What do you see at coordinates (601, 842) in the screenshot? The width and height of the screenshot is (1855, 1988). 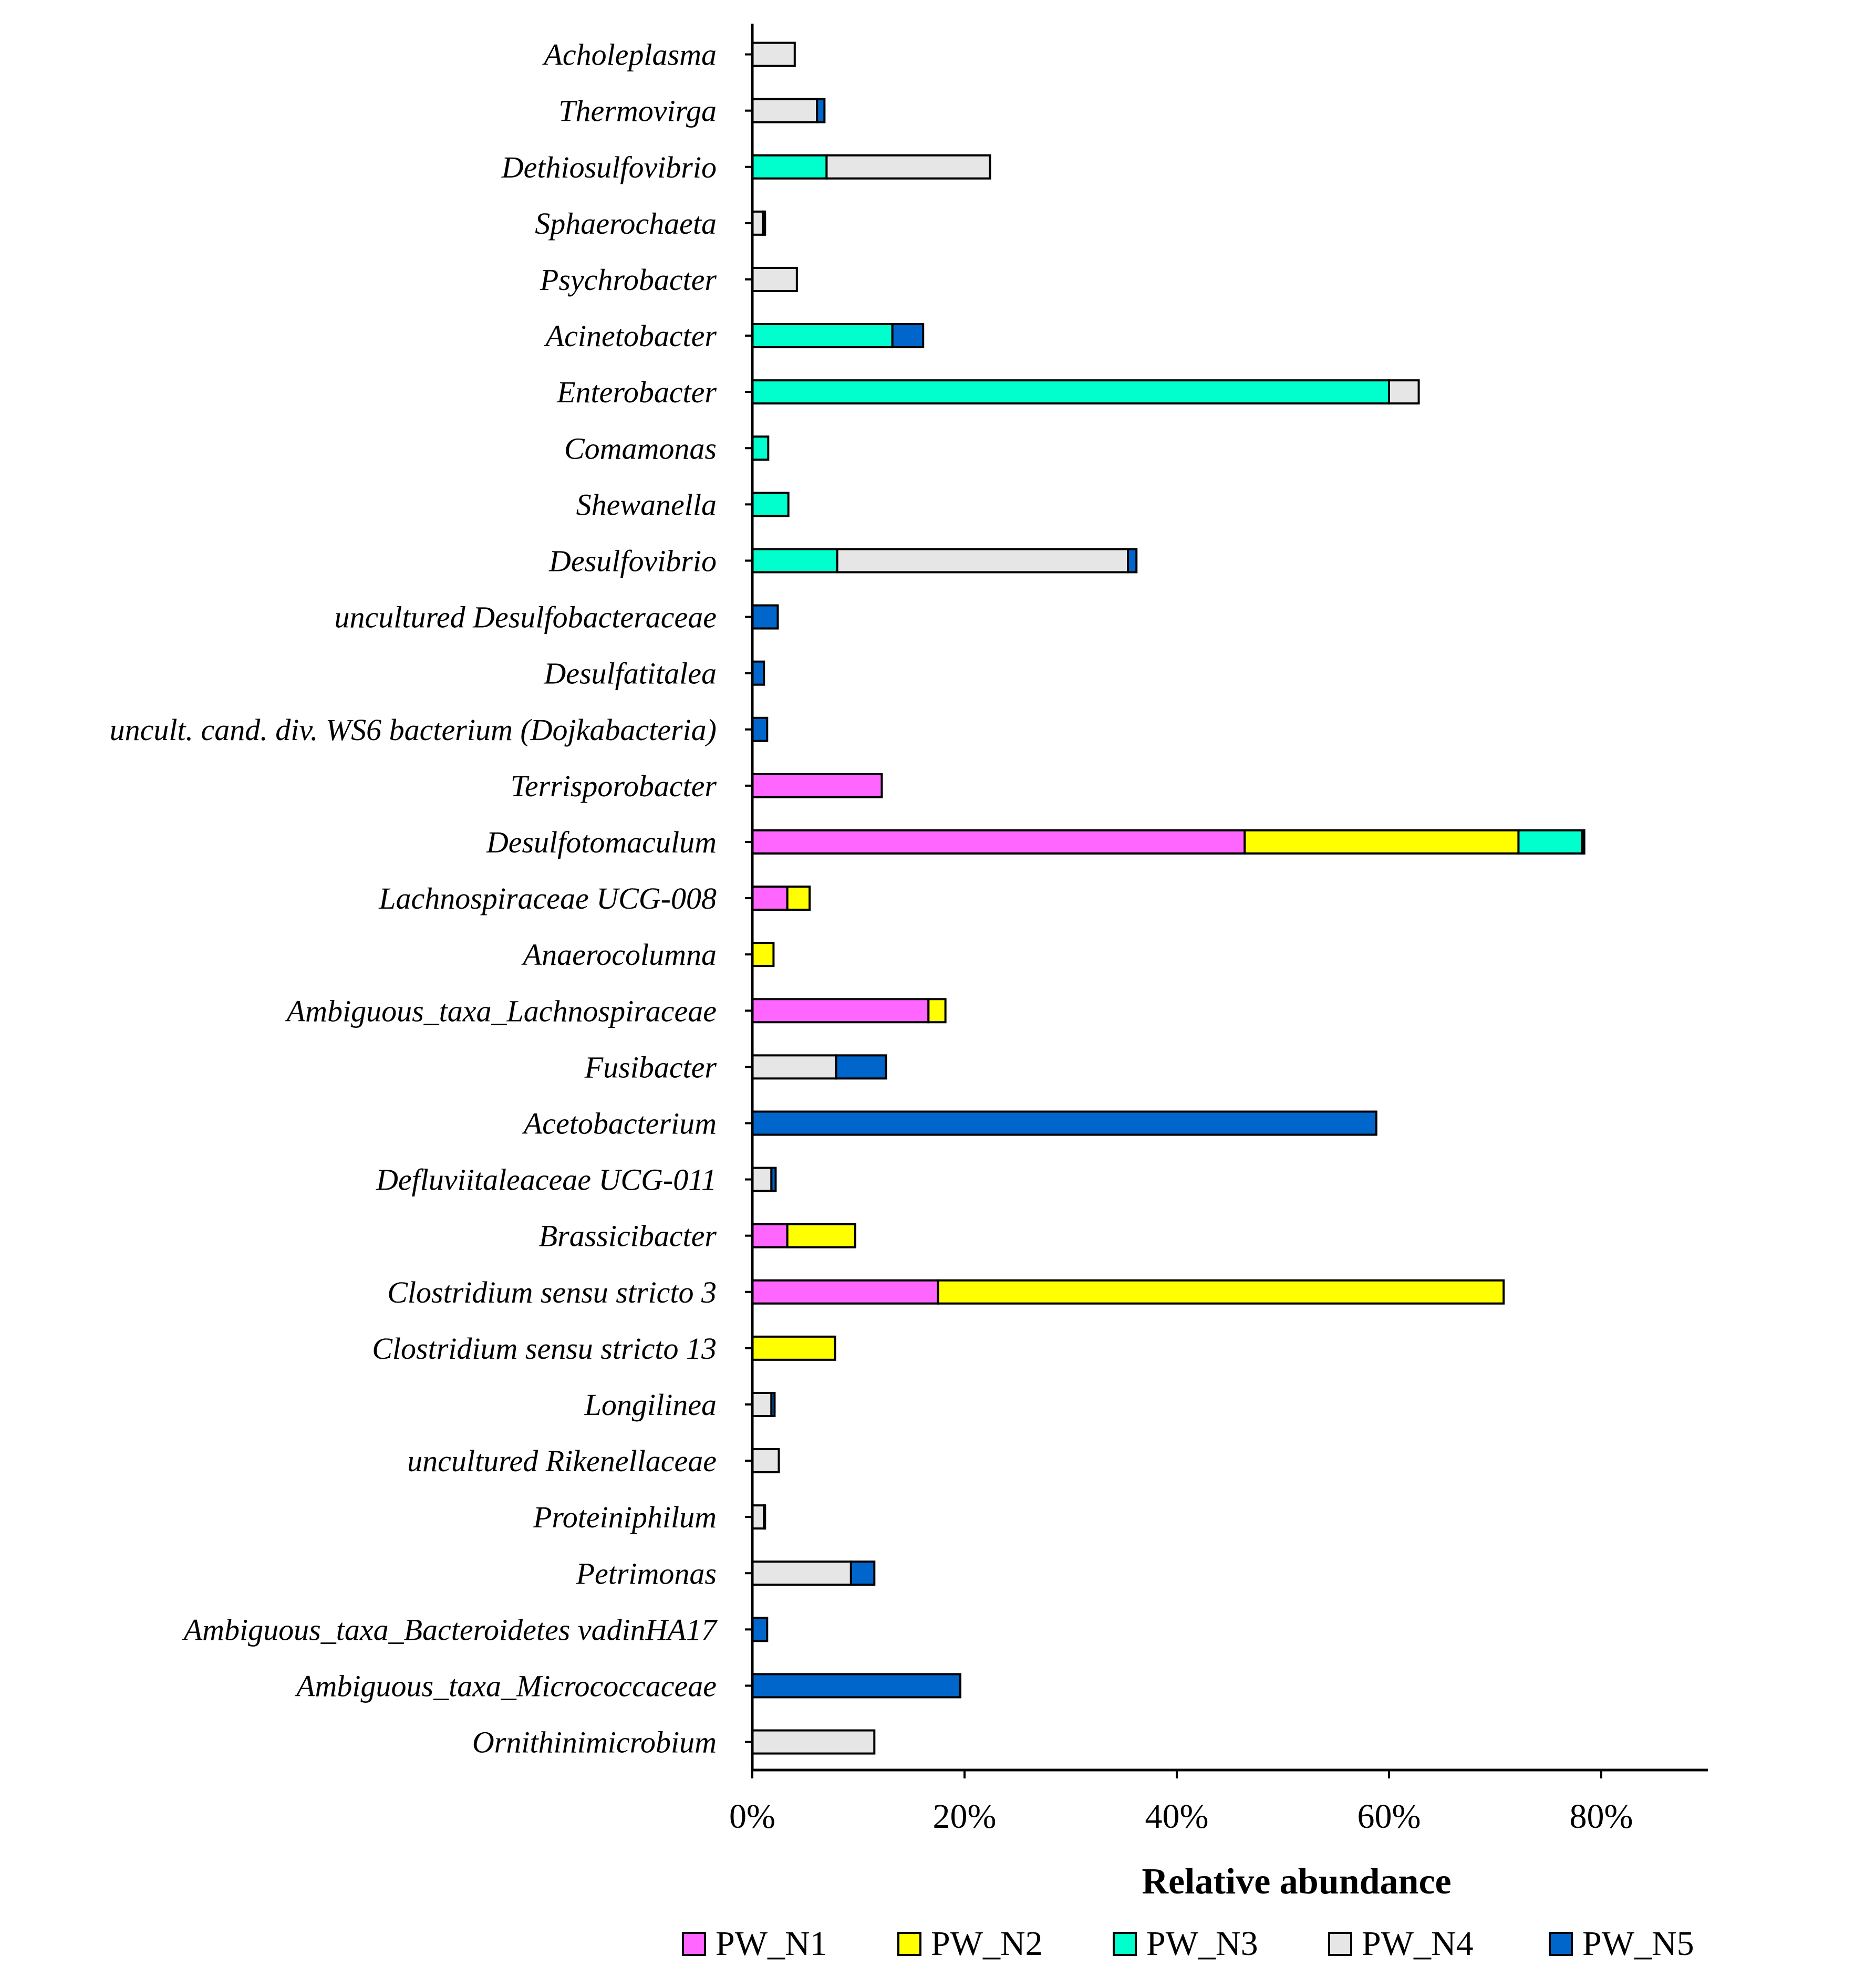 I see `category-label: Desulfotomaculum` at bounding box center [601, 842].